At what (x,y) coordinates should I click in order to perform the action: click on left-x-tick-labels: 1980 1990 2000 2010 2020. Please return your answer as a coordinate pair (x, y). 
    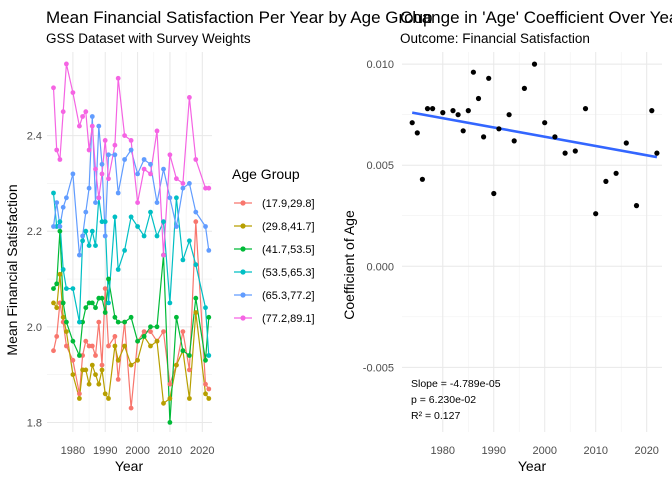
    Looking at the image, I should click on (138, 451).